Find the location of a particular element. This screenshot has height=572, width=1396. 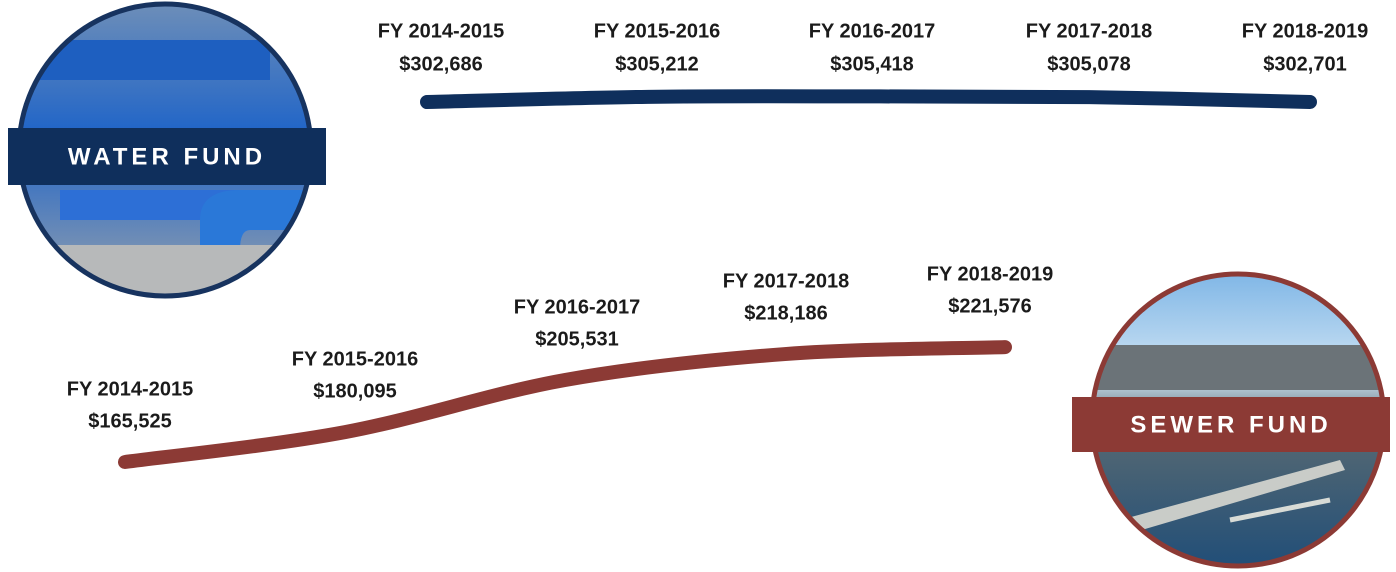

value-label: $205,531 is located at coordinates (576, 339).